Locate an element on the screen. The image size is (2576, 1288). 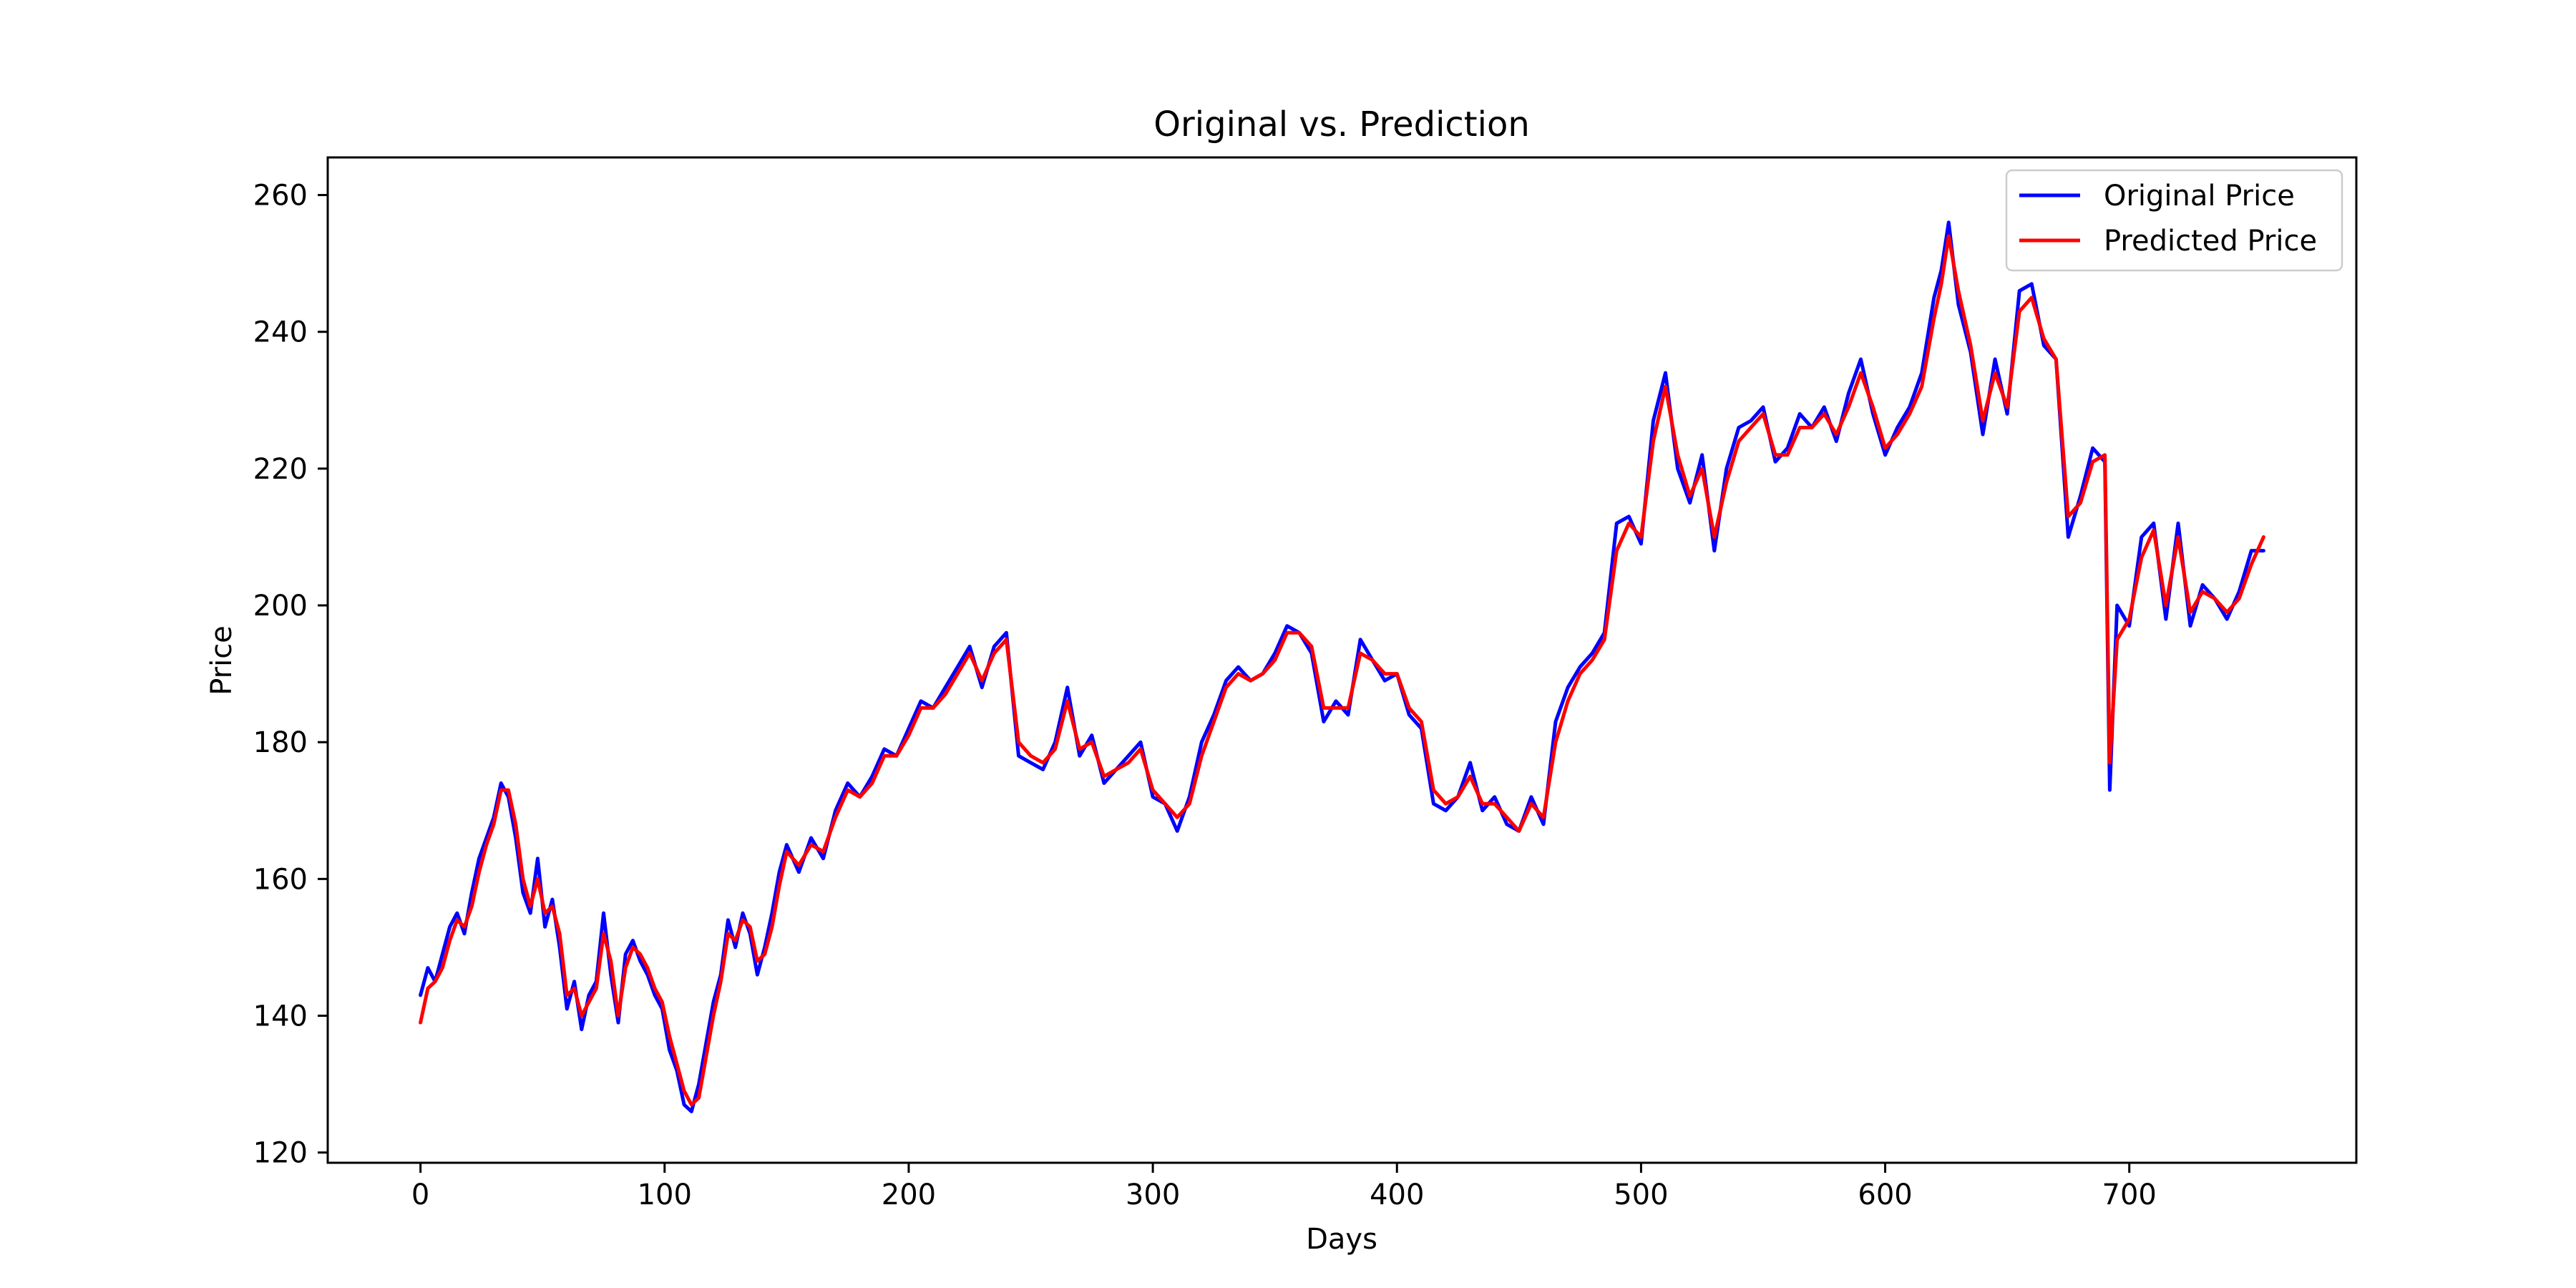
y-tick-label: 140 is located at coordinates (280, 1017).